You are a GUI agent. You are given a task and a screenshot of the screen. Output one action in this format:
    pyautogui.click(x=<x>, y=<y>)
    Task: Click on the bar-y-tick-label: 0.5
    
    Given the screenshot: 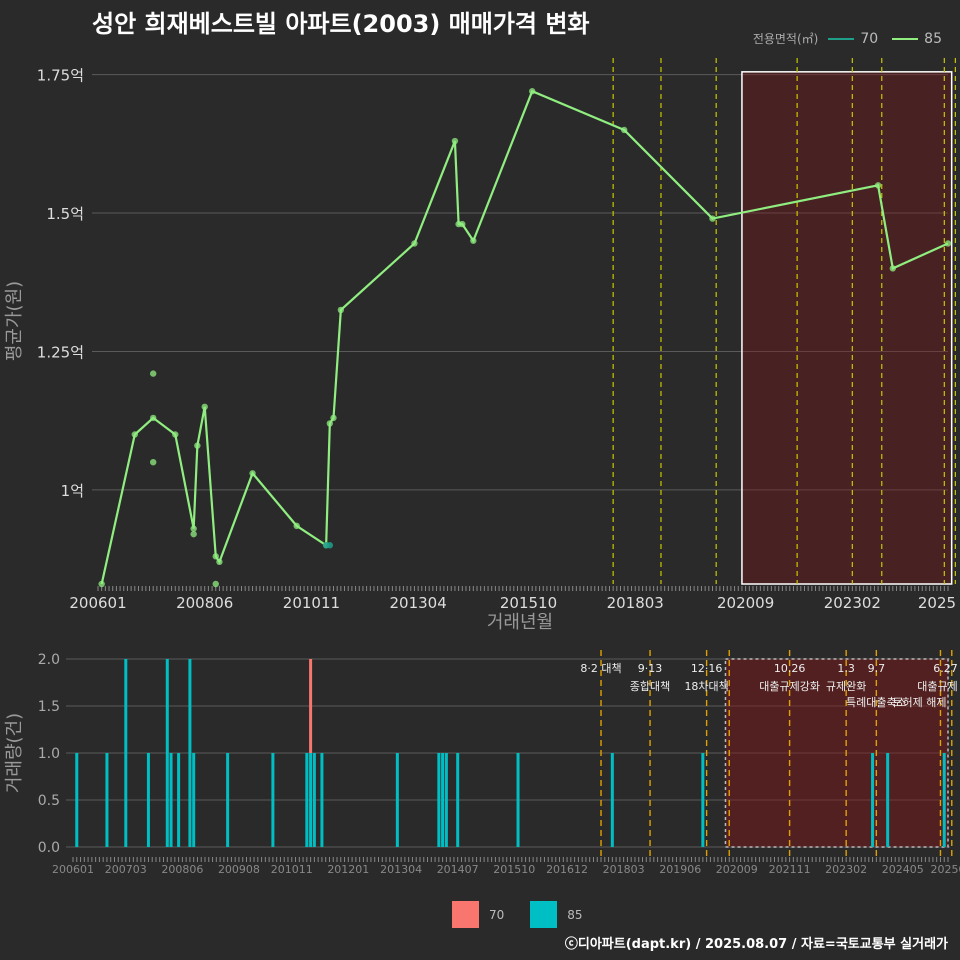 What is the action you would take?
    pyautogui.click(x=49, y=801)
    